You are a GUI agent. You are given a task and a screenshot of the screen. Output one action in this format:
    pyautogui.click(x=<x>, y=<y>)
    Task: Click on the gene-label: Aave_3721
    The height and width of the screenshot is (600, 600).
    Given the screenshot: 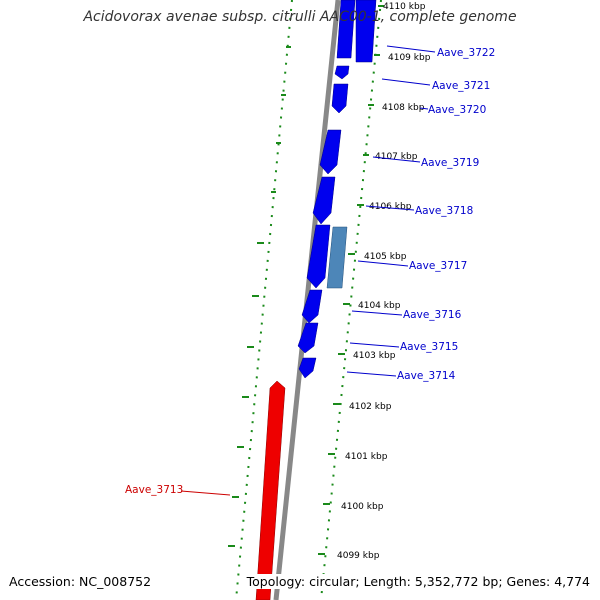 What is the action you would take?
    pyautogui.click(x=461, y=86)
    